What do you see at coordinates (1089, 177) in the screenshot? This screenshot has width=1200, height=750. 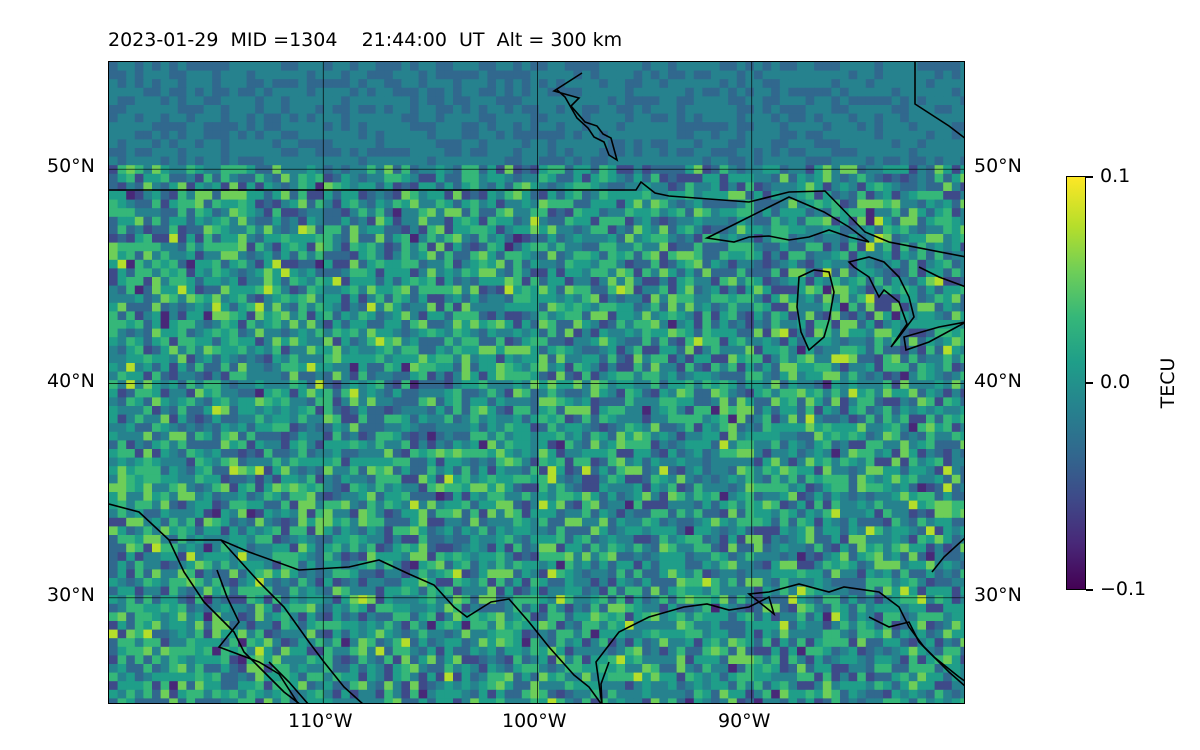 I see `colorbar-tick-max` at bounding box center [1089, 177].